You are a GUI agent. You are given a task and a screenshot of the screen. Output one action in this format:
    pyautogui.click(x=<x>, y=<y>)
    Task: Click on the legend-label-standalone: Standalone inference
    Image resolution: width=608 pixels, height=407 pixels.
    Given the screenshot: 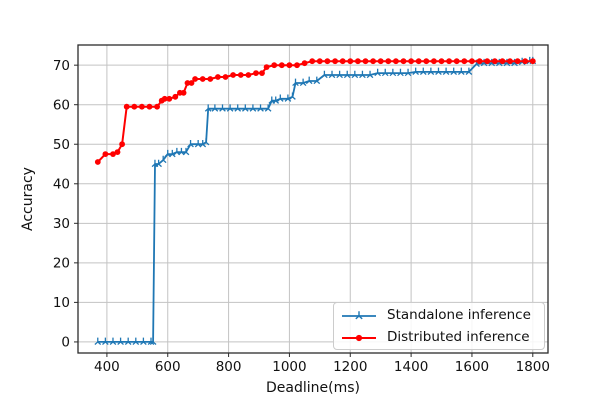 What is the action you would take?
    pyautogui.click(x=459, y=315)
    